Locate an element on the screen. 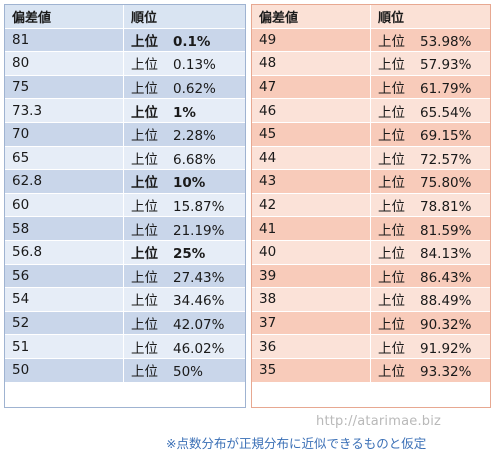 This screenshot has width=496, height=457. rank-cell: 上位 0.1% is located at coordinates (185, 40).